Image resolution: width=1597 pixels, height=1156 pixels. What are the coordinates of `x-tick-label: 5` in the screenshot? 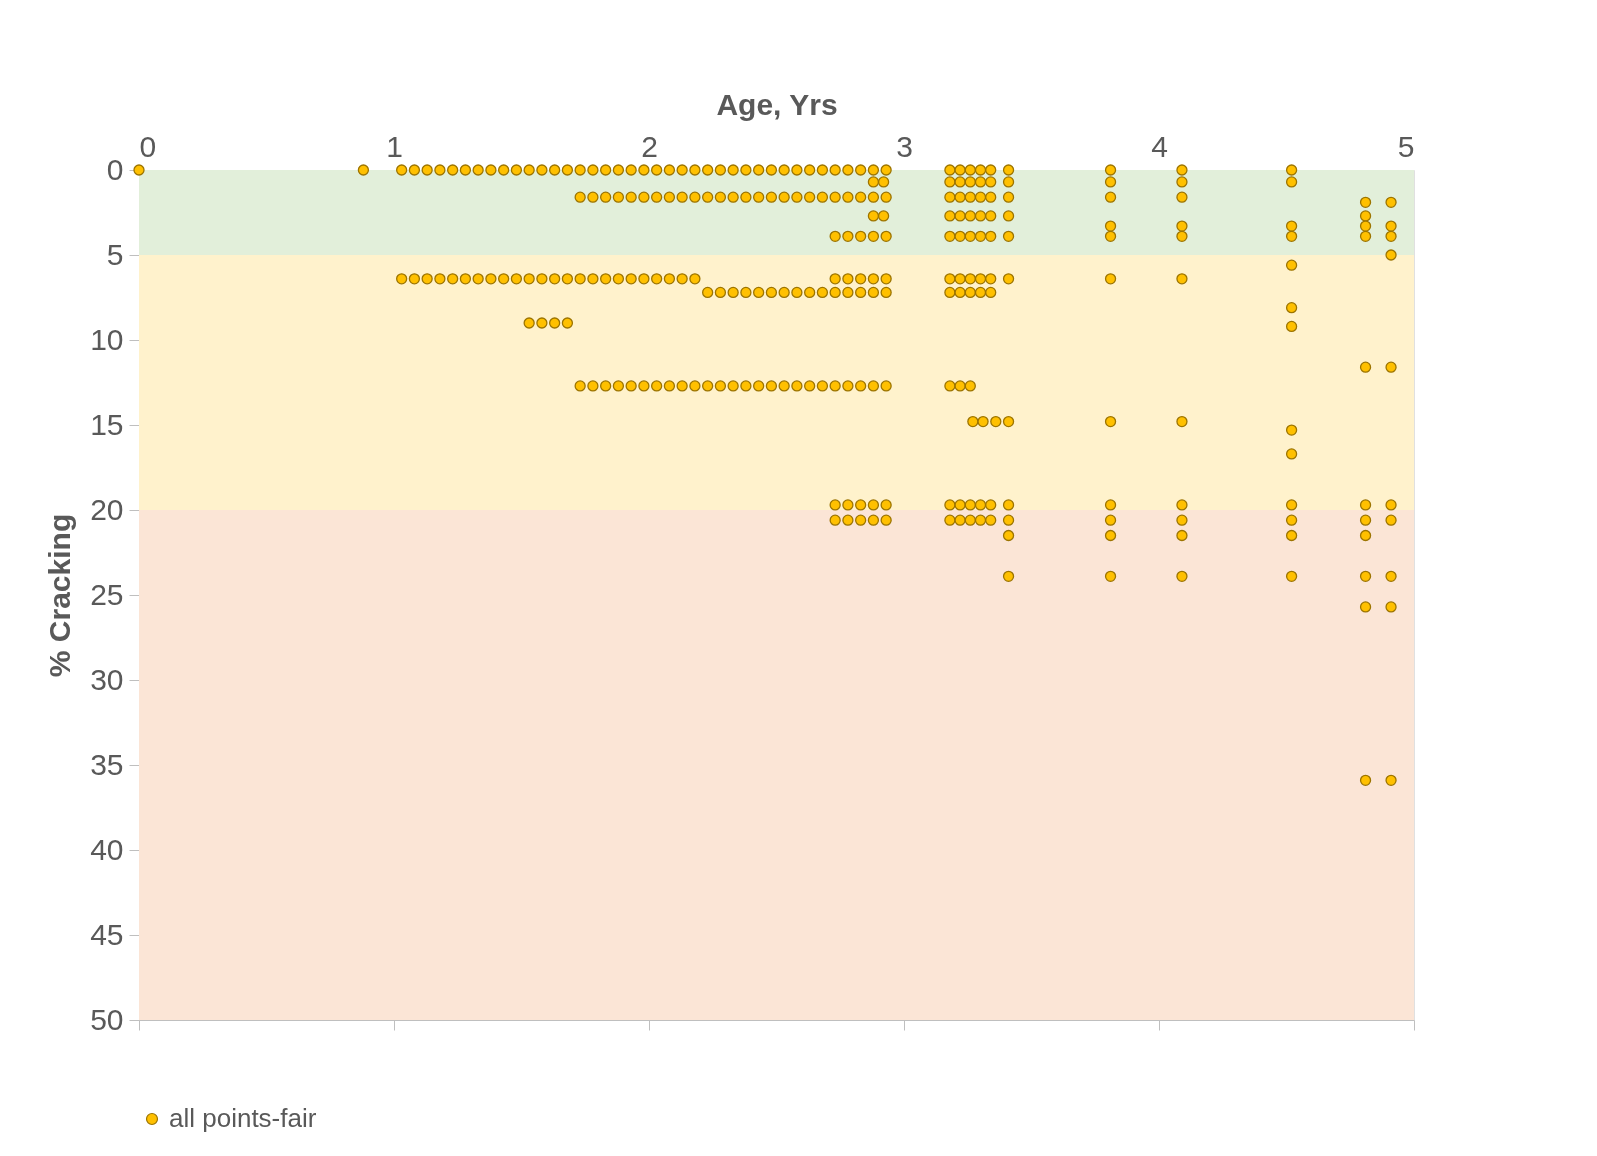 It's located at (1406, 146).